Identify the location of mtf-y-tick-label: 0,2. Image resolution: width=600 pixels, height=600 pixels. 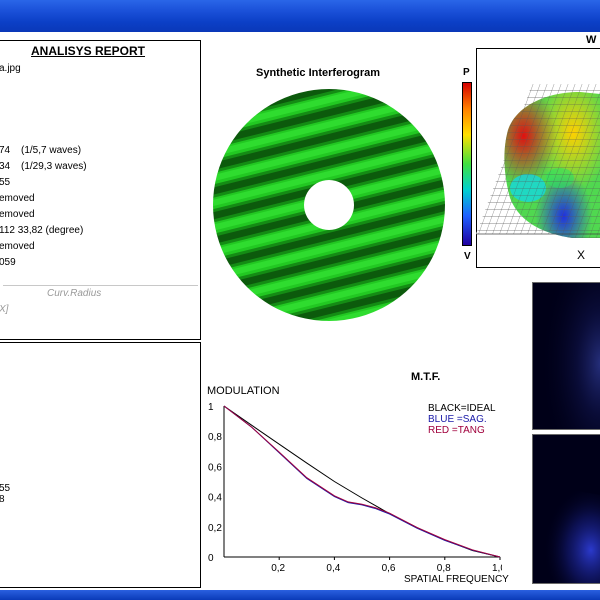
(215, 528).